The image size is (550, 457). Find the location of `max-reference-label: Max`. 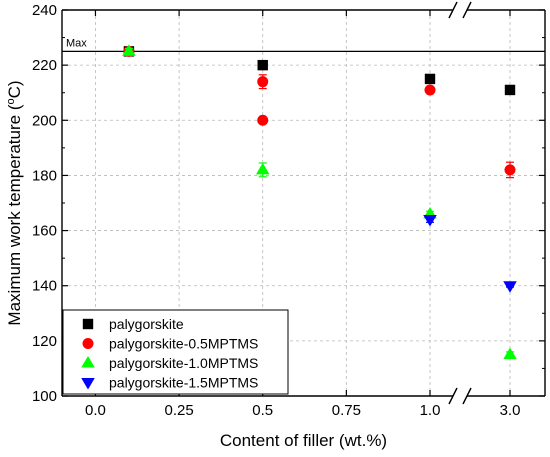

max-reference-label: Max is located at coordinates (76, 43).